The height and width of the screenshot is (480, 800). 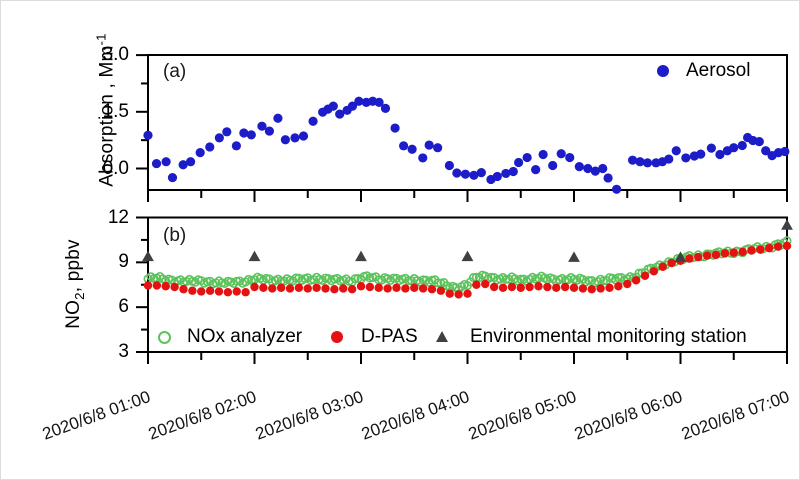 What do you see at coordinates (115, 55) in the screenshot?
I see `y-tick-label: 3.0` at bounding box center [115, 55].